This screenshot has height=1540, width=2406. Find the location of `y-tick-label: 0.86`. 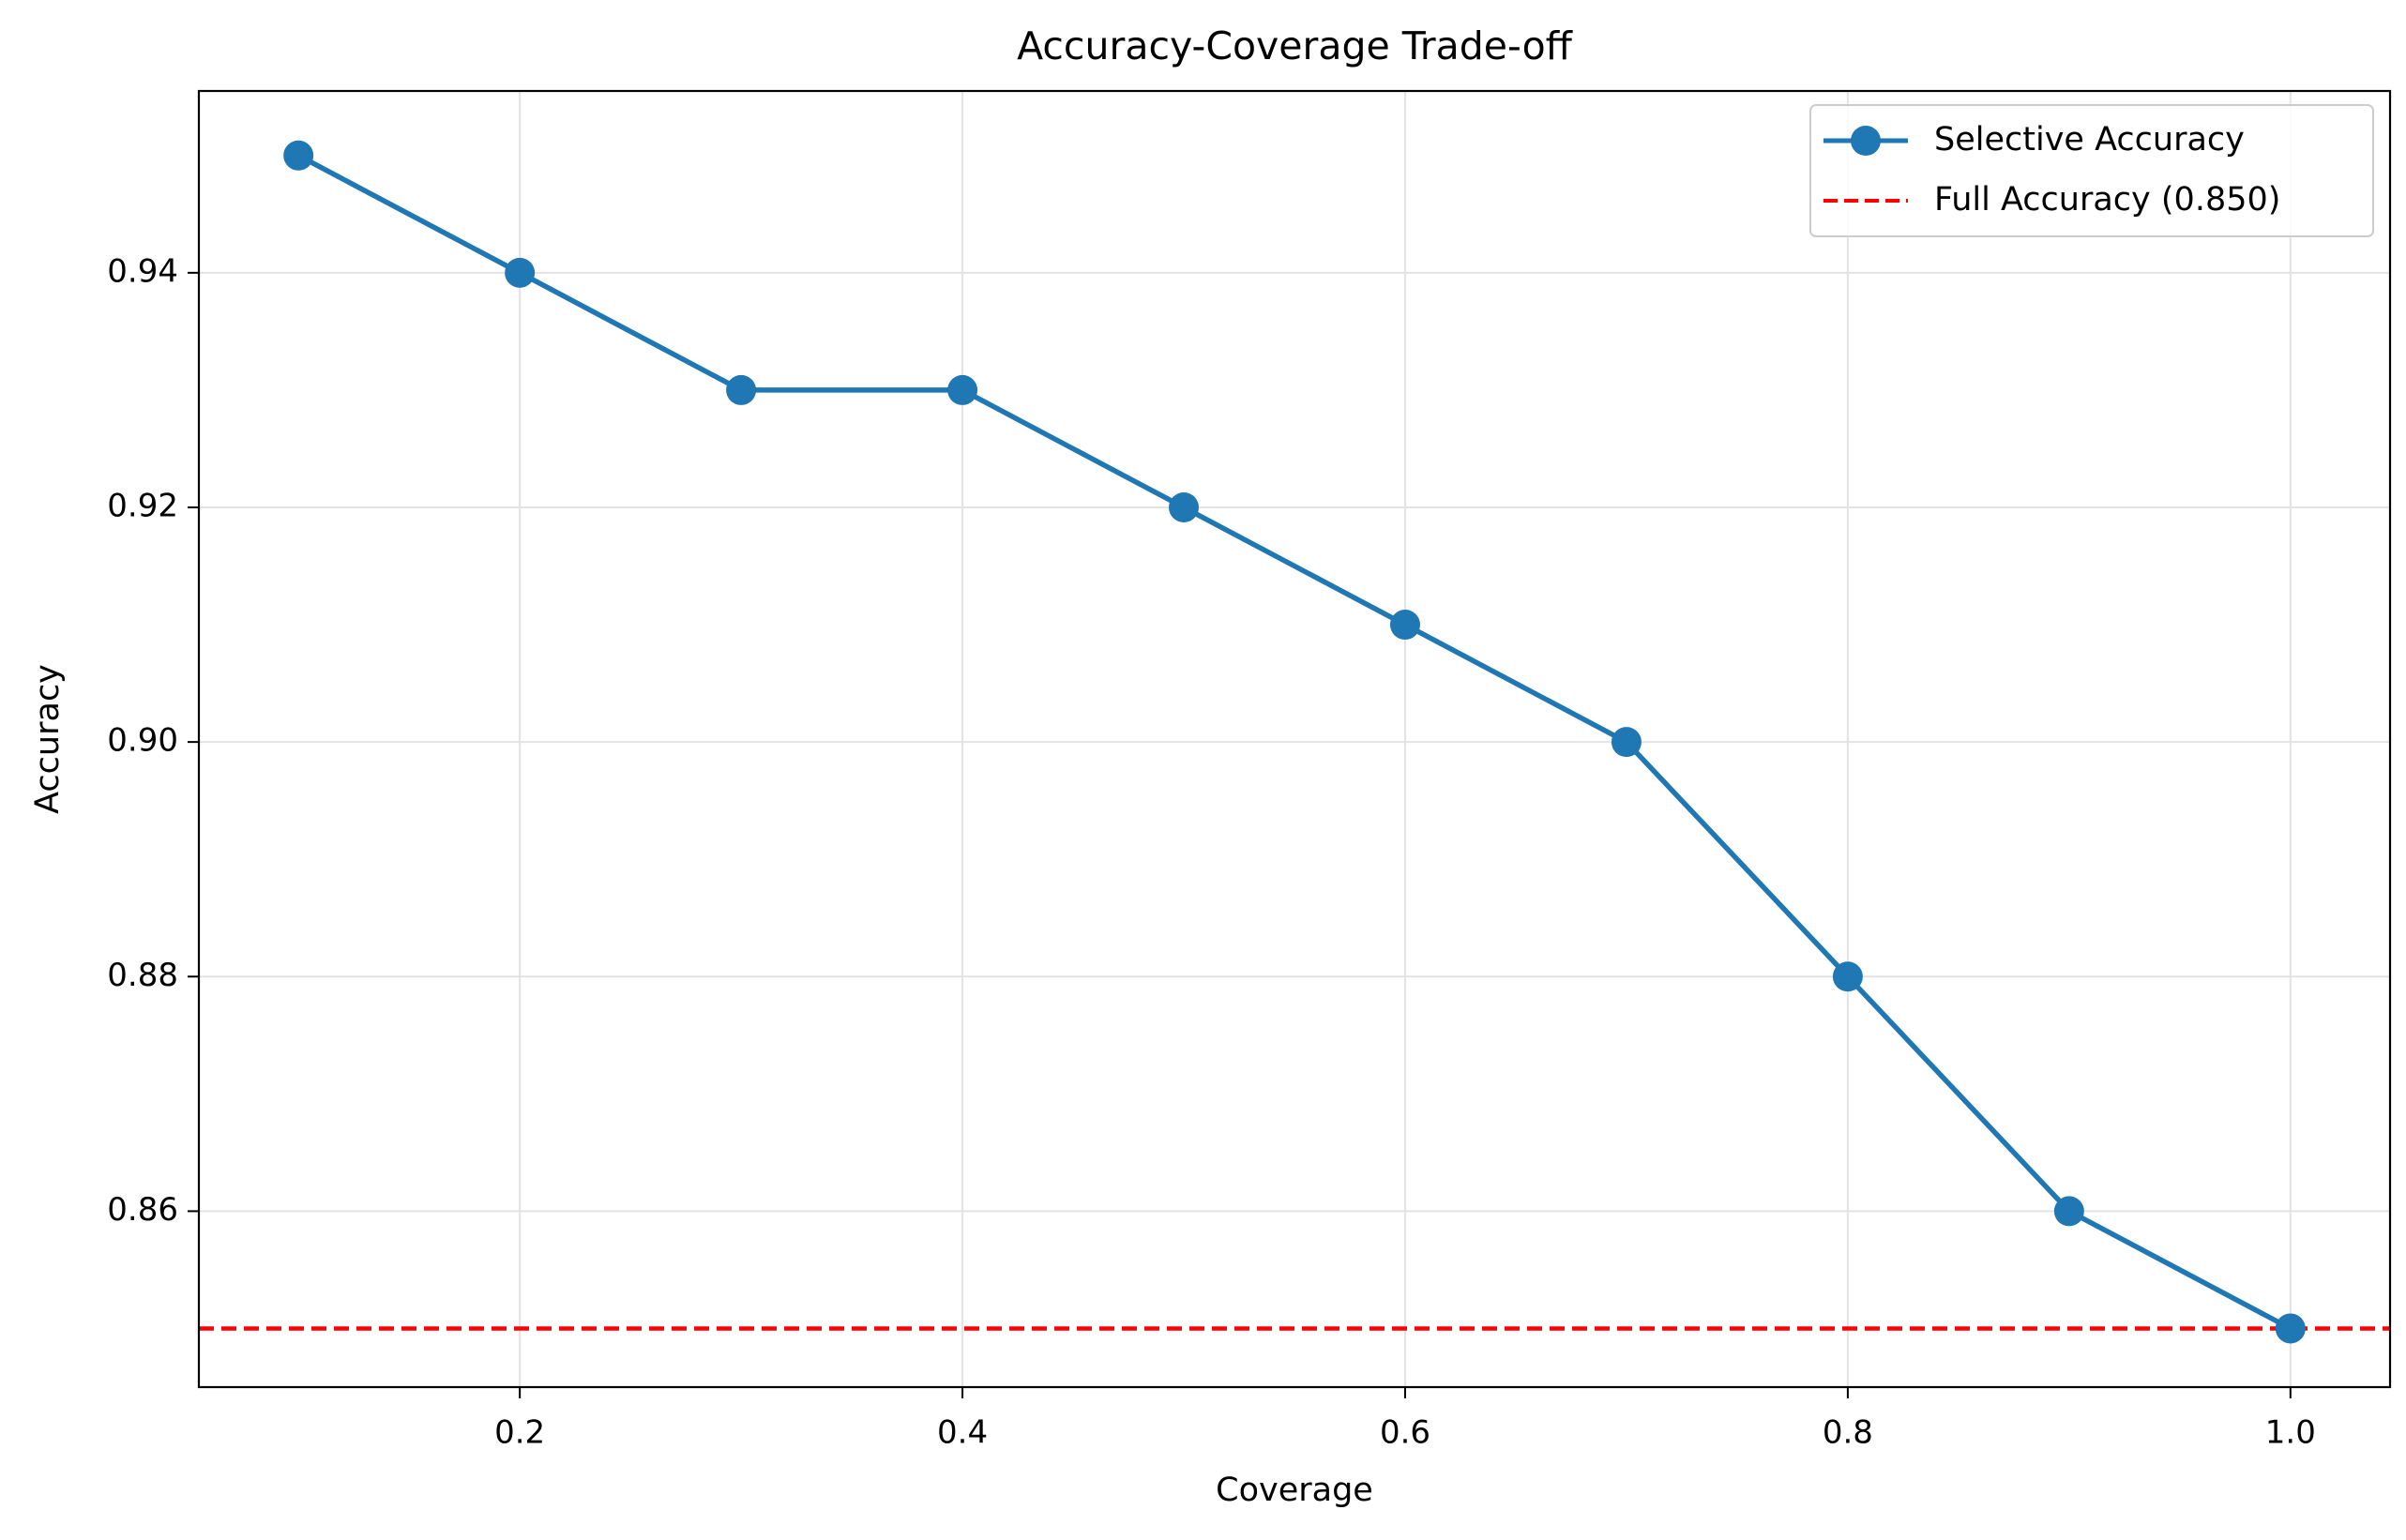

y-tick-label: 0.86 is located at coordinates (142, 1210).